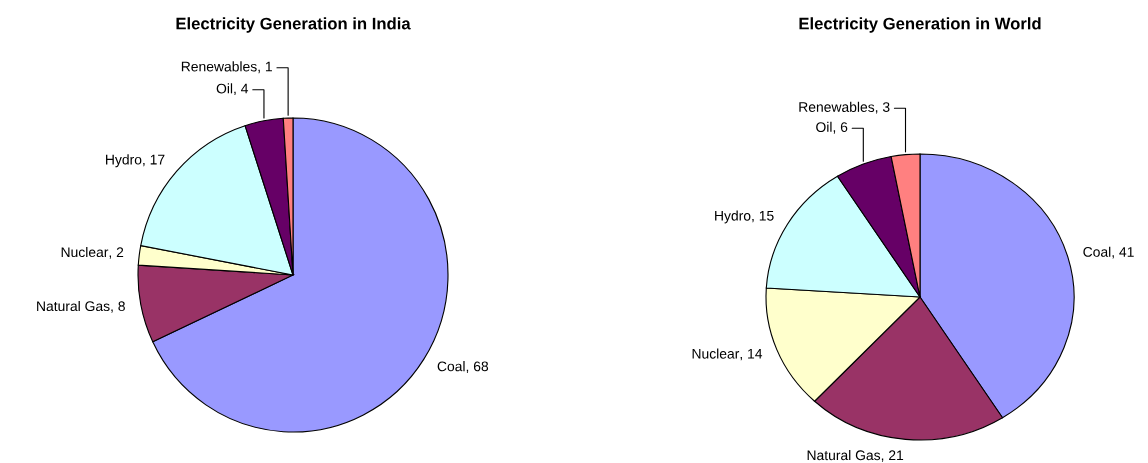 The width and height of the screenshot is (1148, 463). I want to click on data-label: , 14, so click(751, 354).